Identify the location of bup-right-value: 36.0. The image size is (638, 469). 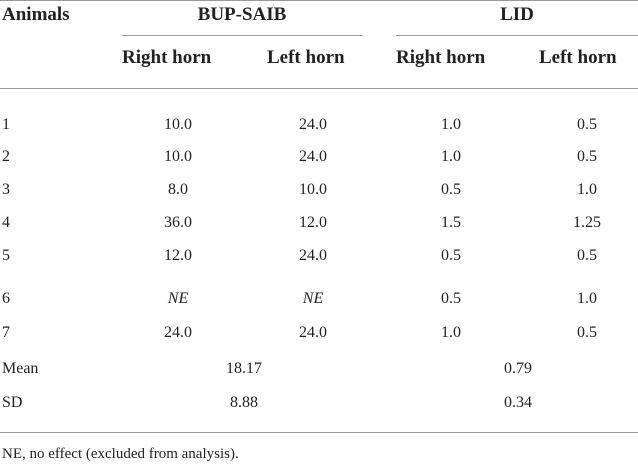
(178, 222).